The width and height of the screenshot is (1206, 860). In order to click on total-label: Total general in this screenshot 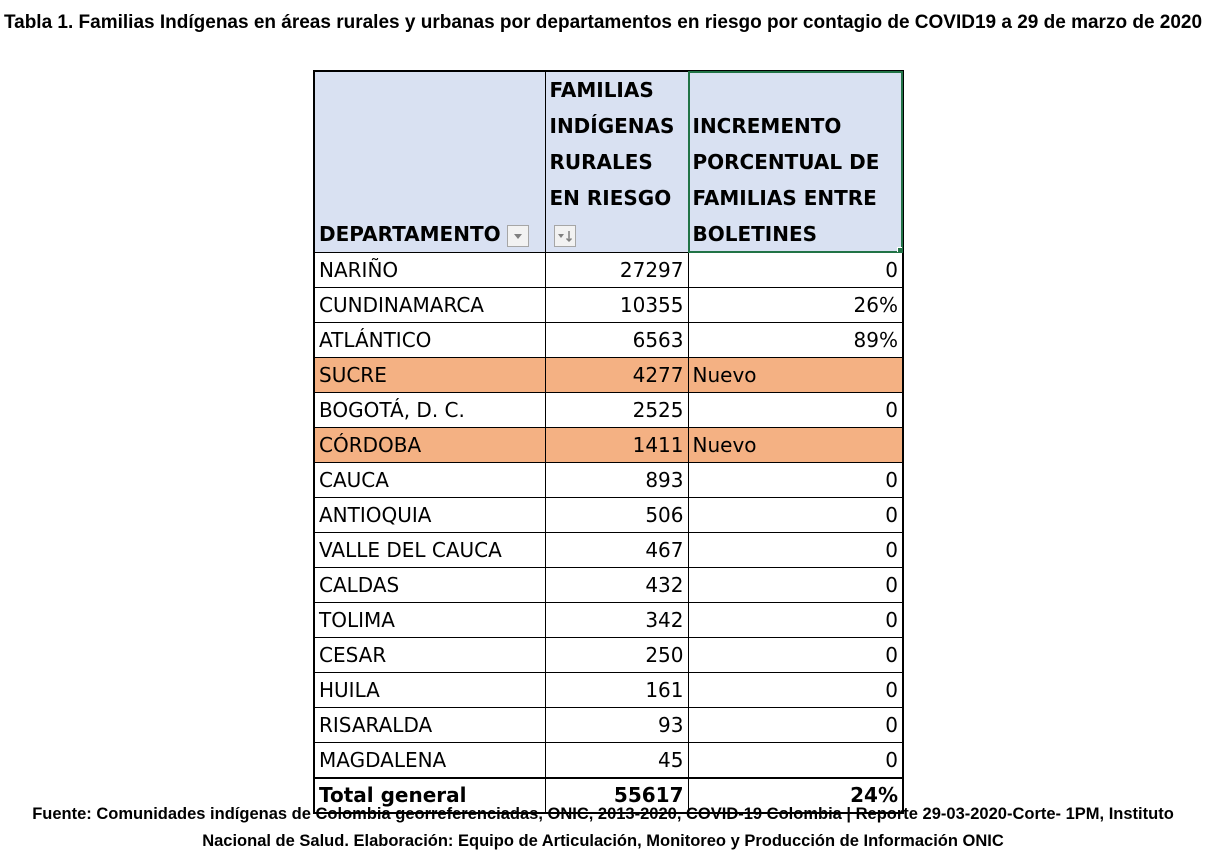, I will do `click(429, 794)`.